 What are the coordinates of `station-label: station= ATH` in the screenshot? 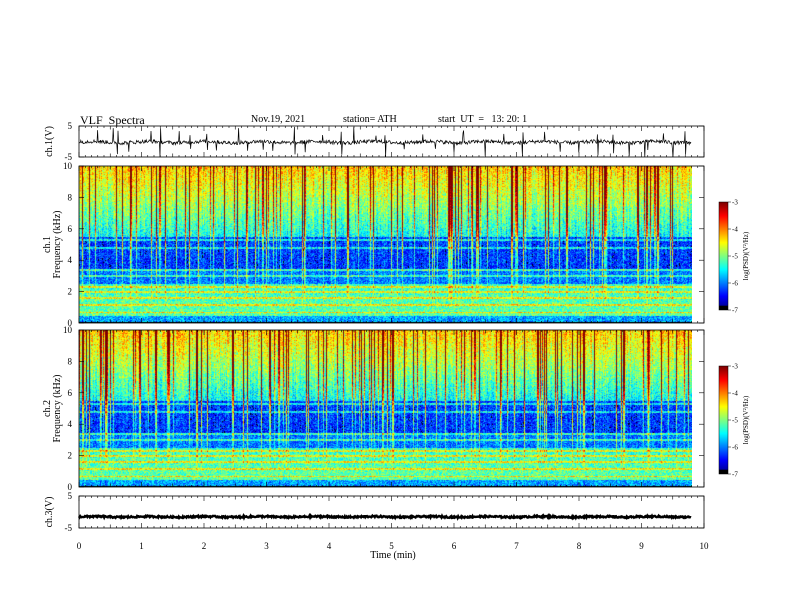 It's located at (370, 119).